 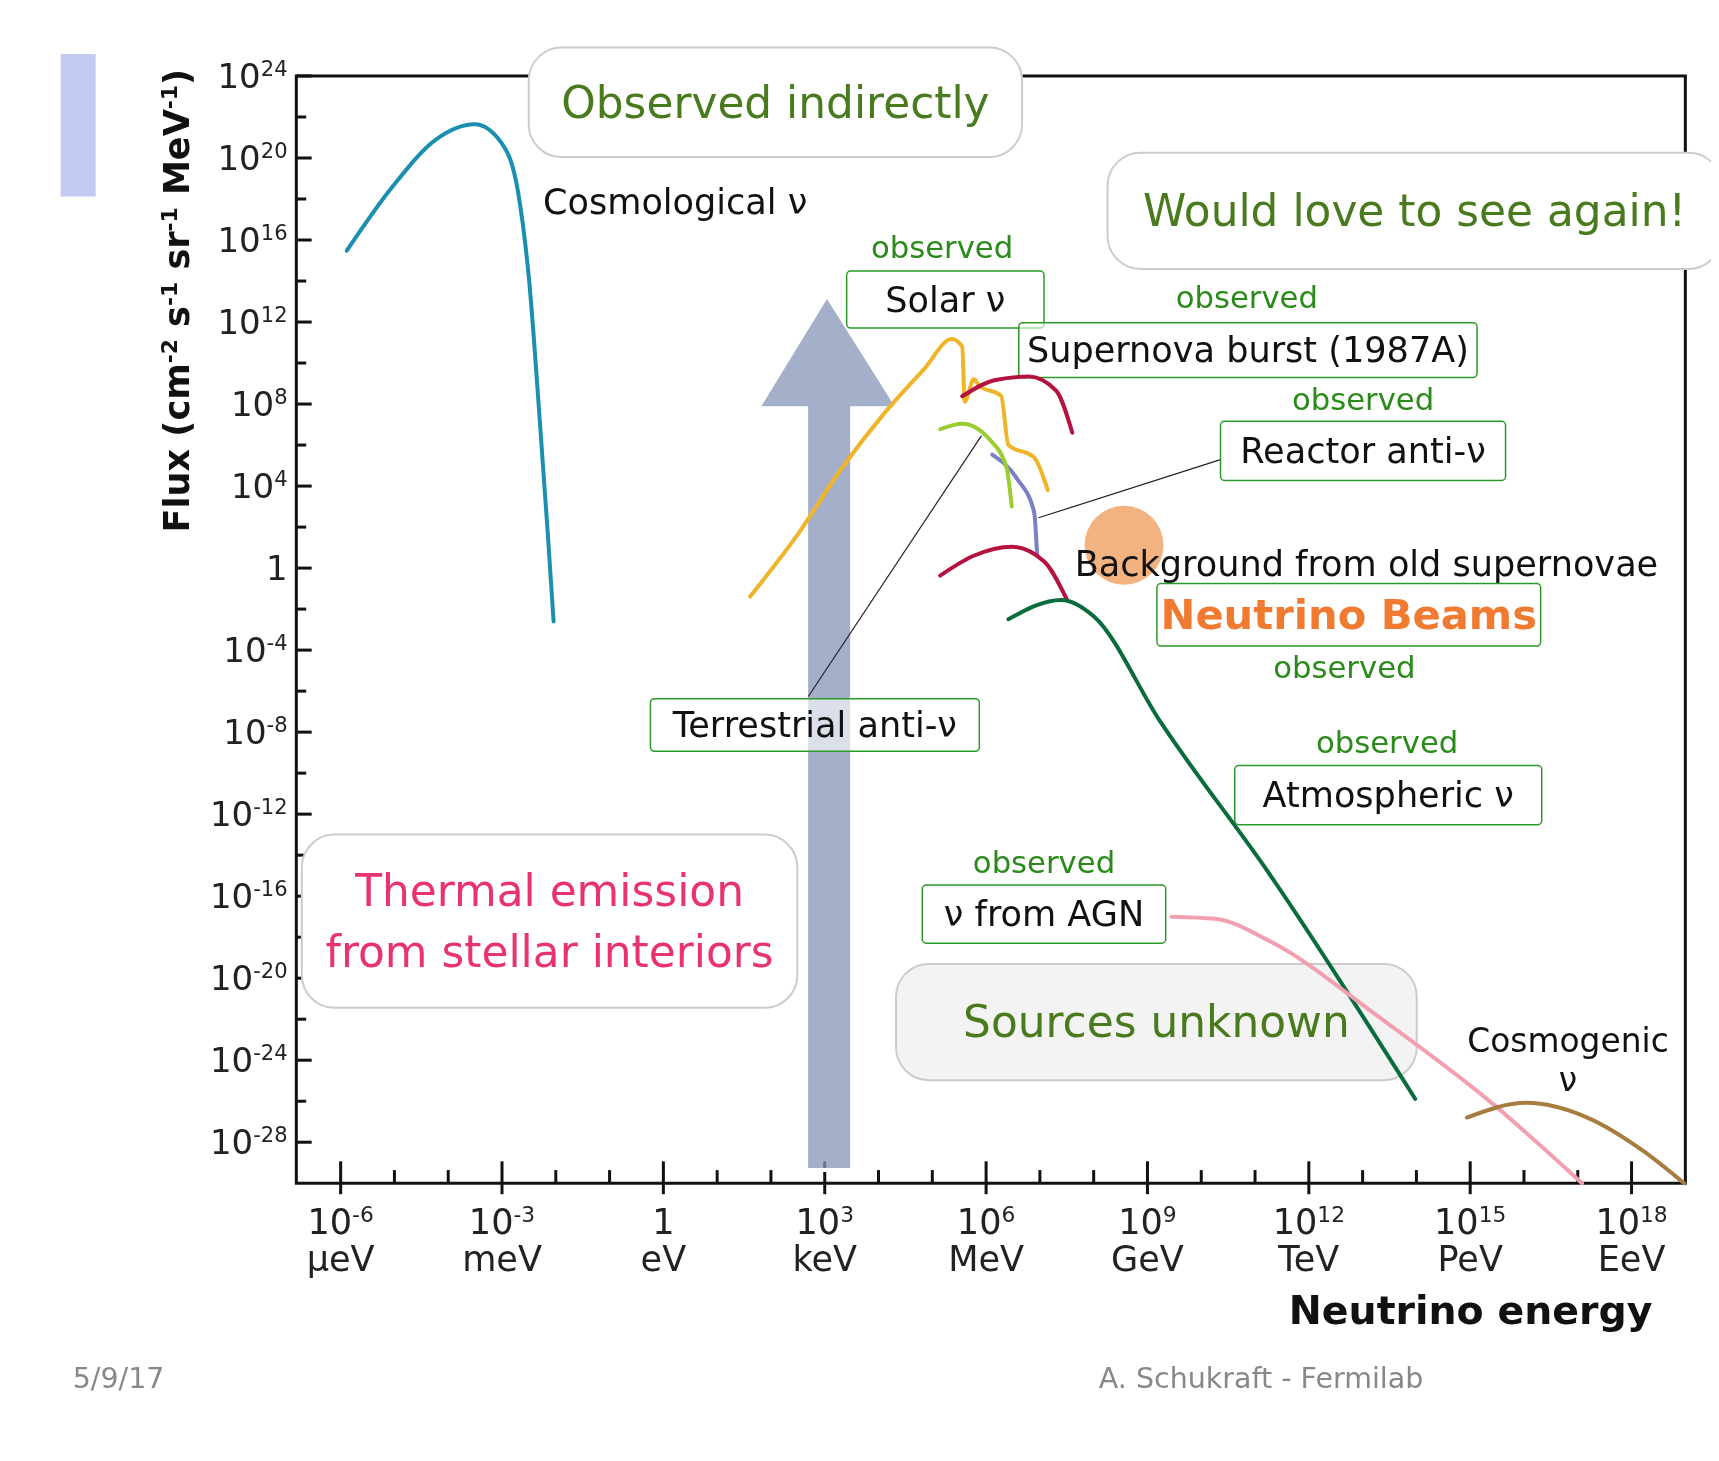 I want to click on annotation: Thermal emission from stellar interiors, so click(x=549, y=921).